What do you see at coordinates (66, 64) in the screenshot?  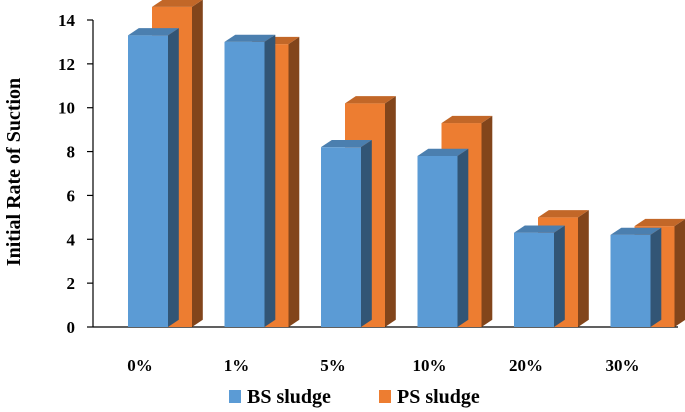 I see `y-tick-label: 12` at bounding box center [66, 64].